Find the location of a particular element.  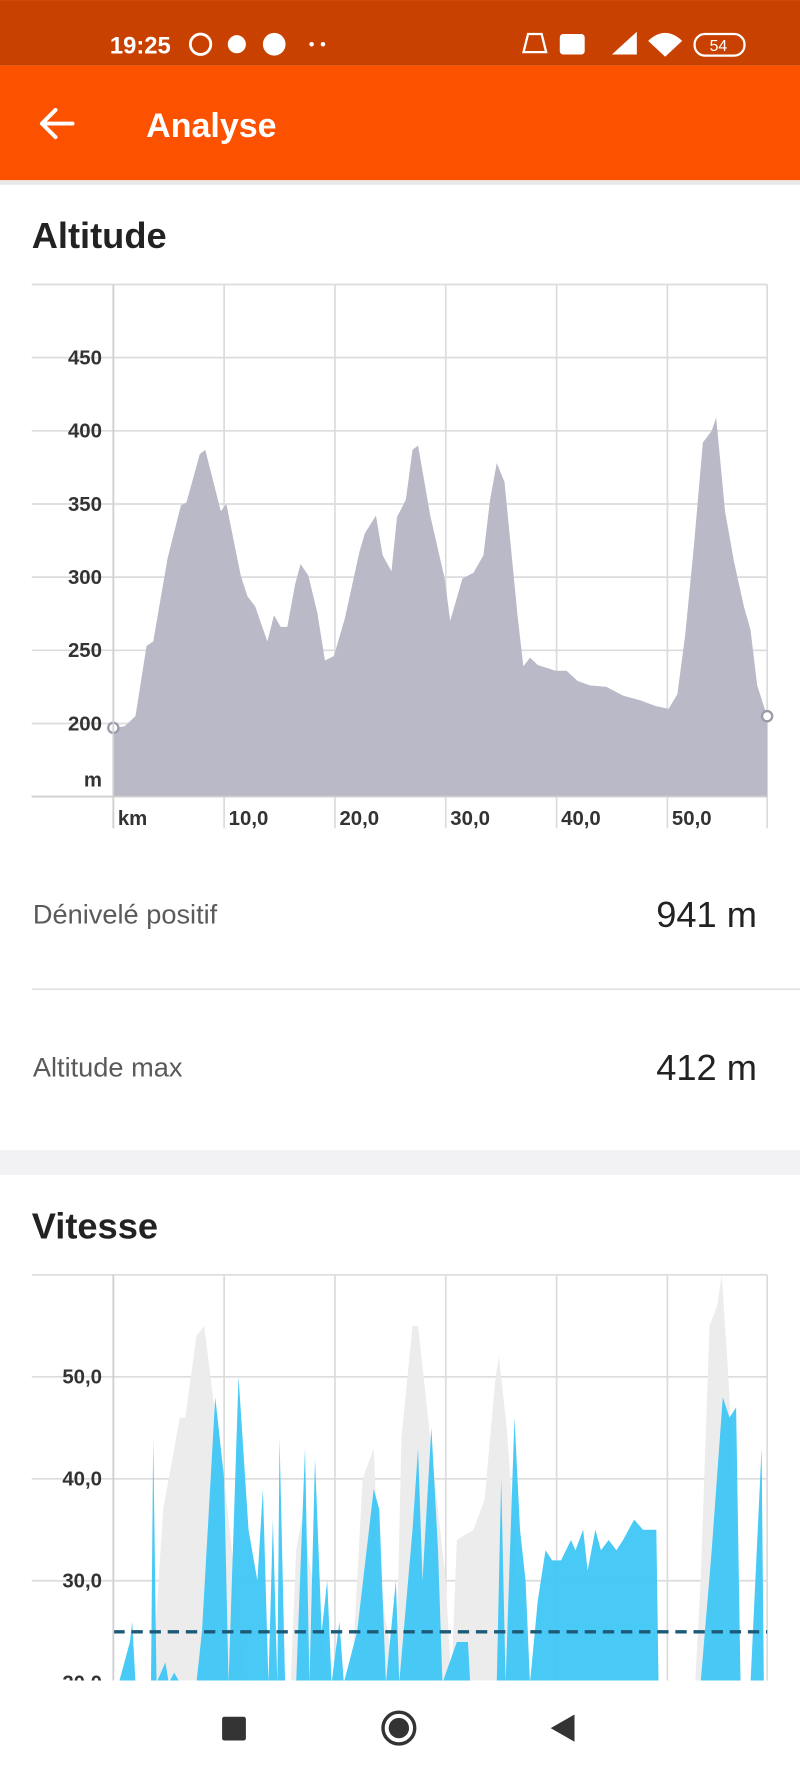

y-tick-label: m is located at coordinates (93, 780).